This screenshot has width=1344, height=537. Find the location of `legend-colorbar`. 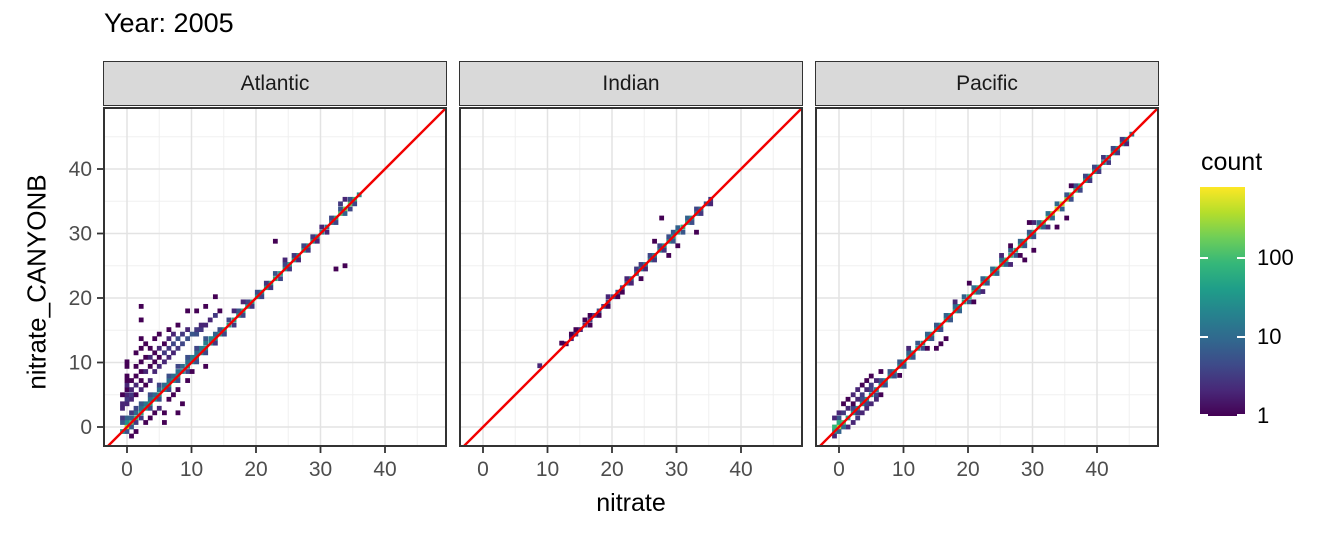

legend-colorbar is located at coordinates (1222, 301).